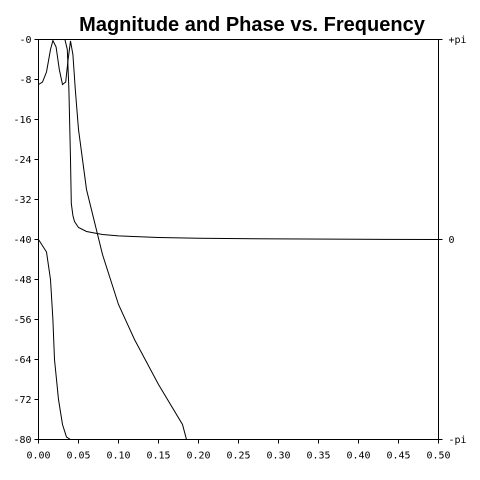  What do you see at coordinates (22, 360) in the screenshot?
I see `y-left-tick-label: -64` at bounding box center [22, 360].